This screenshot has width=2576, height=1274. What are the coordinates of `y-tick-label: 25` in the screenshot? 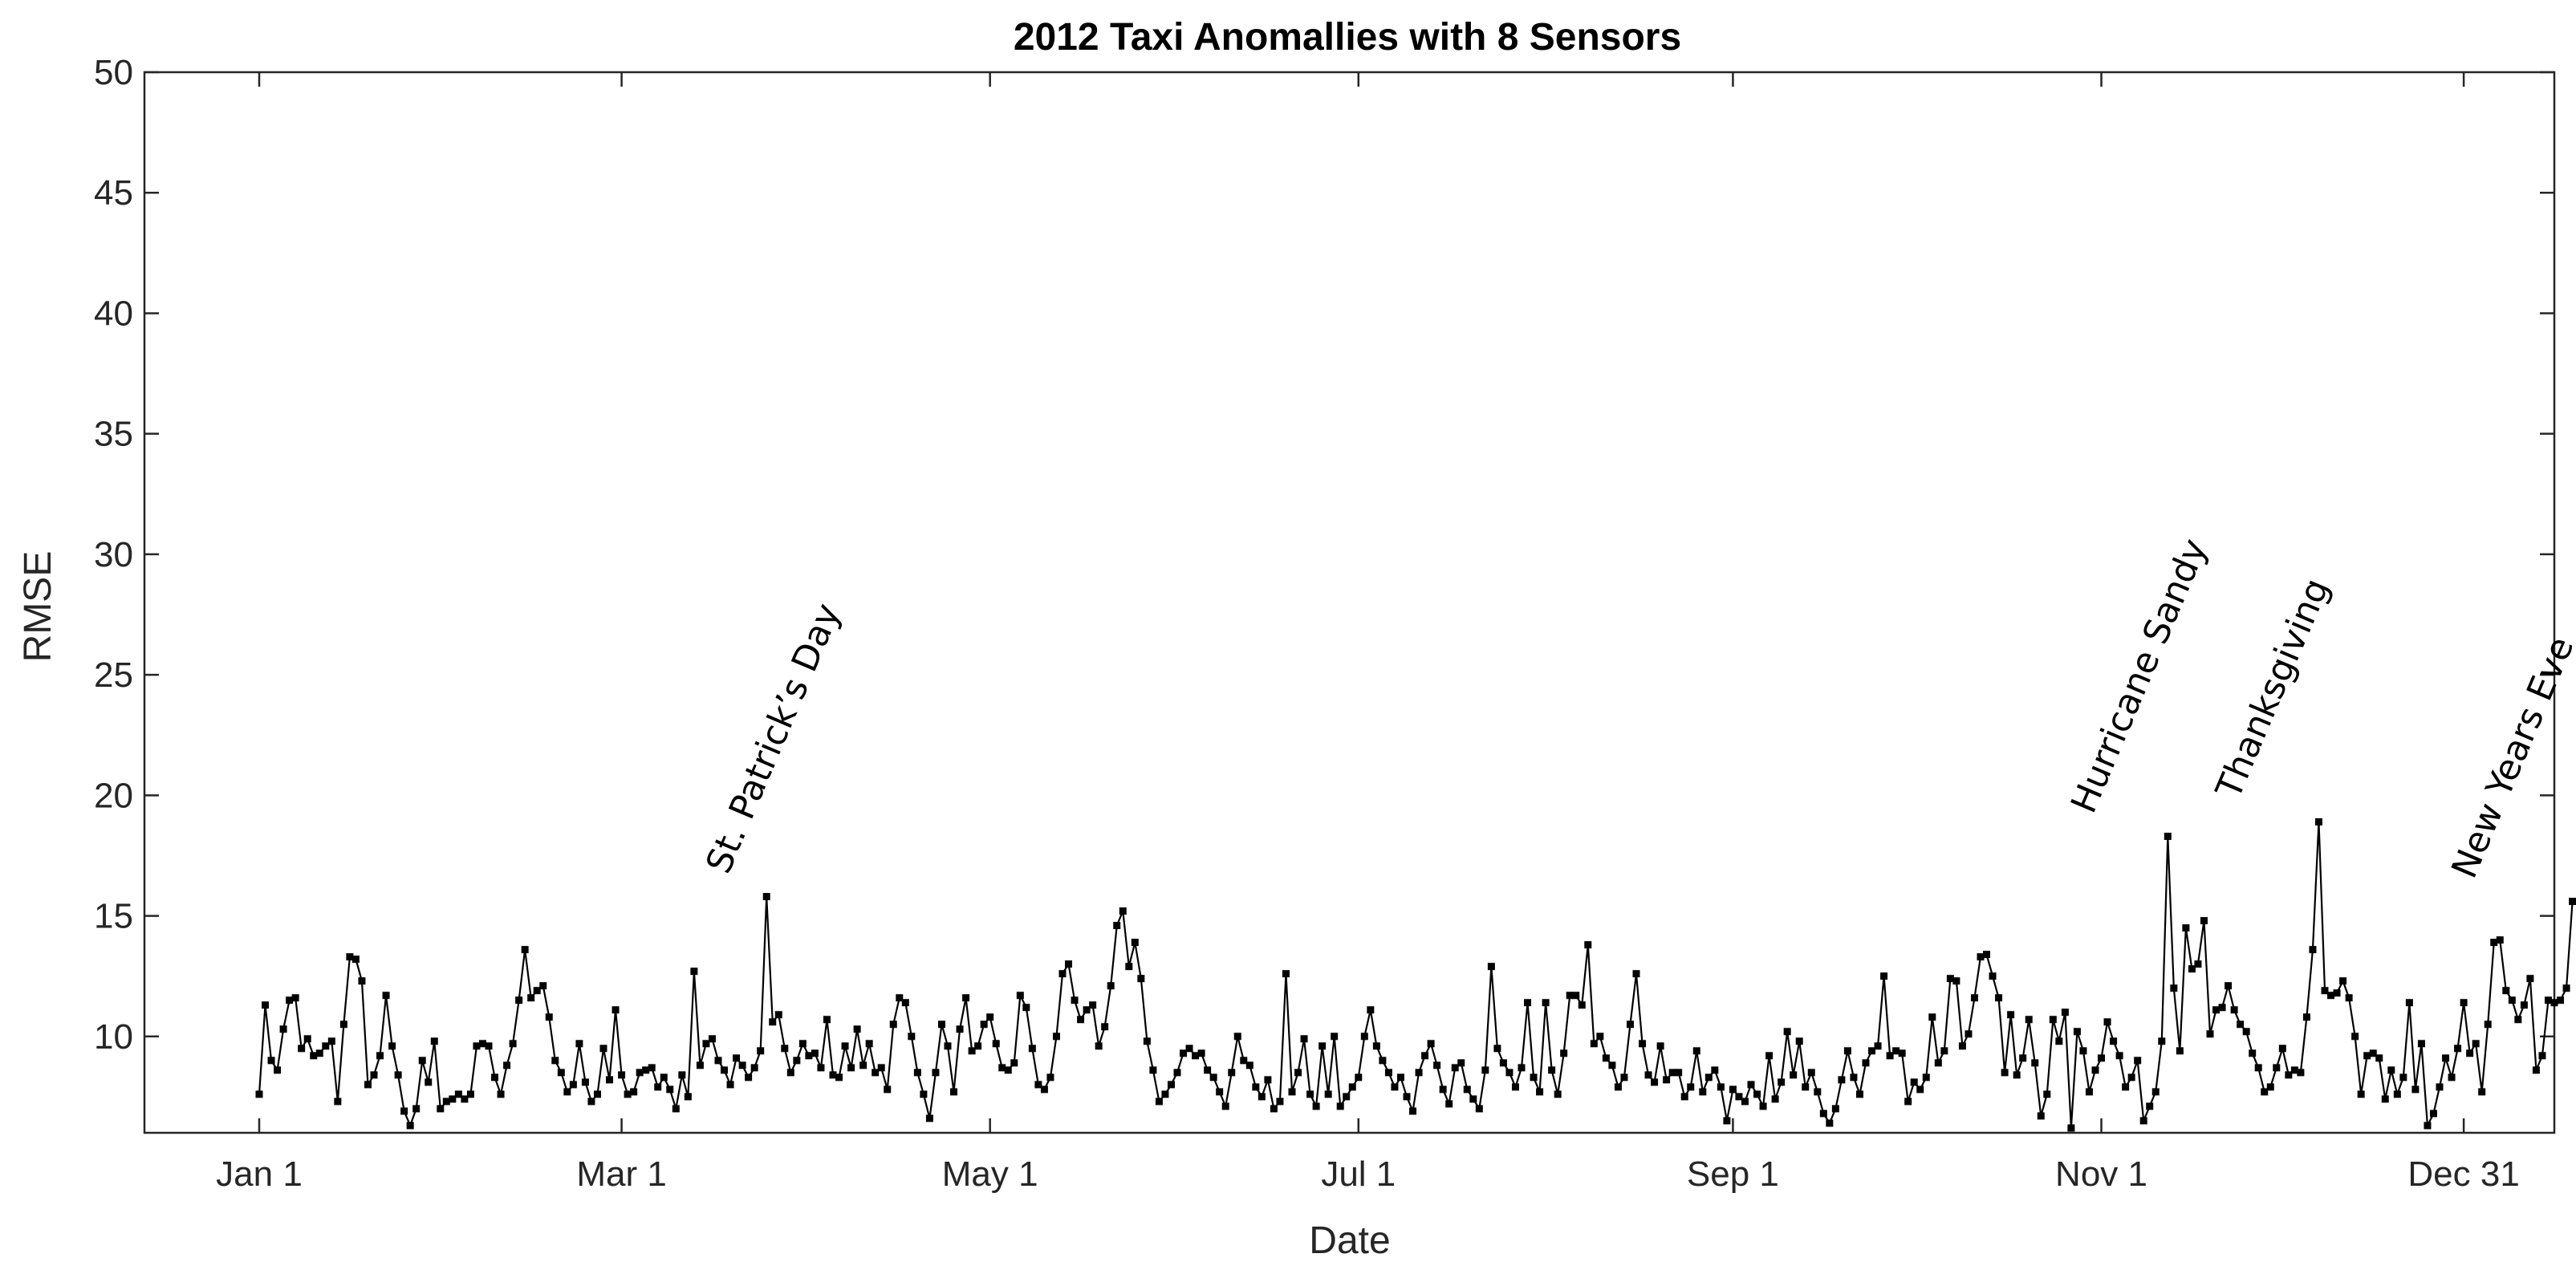 It's located at (114, 675).